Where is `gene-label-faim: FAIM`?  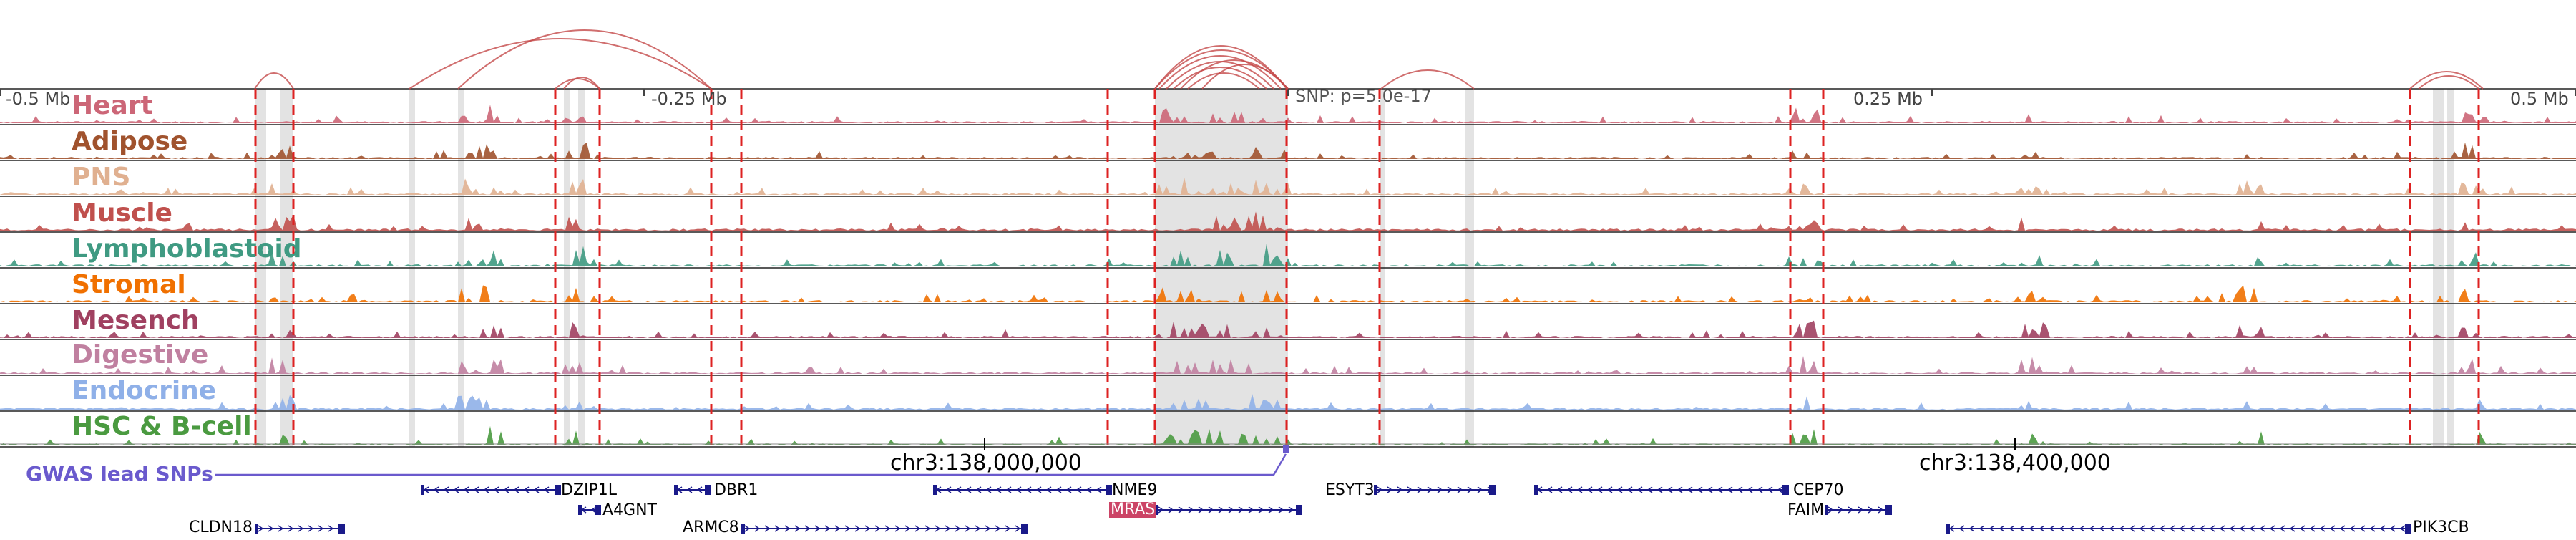 gene-label-faim: FAIM is located at coordinates (1806, 510).